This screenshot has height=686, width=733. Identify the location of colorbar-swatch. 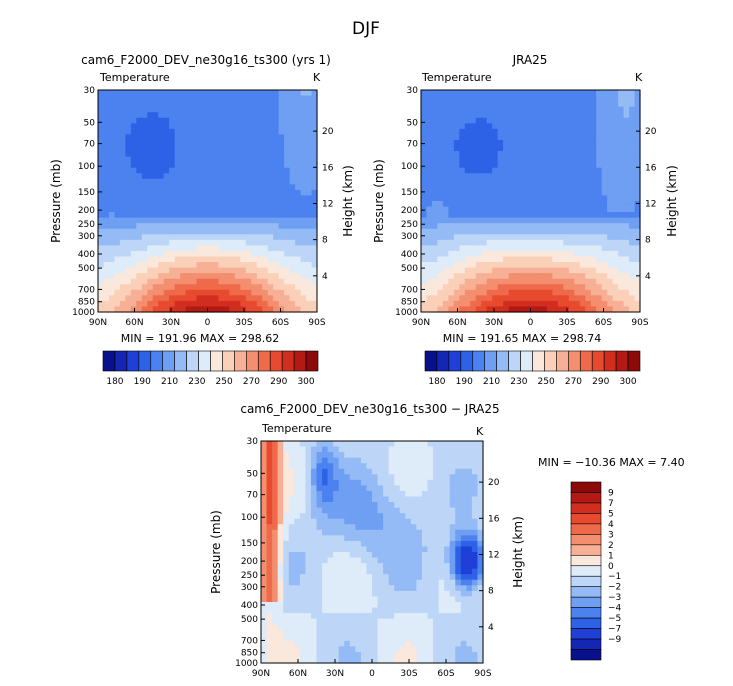
(288, 361).